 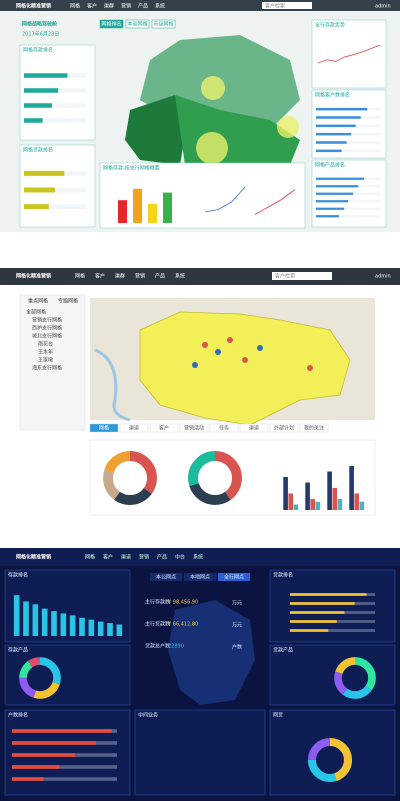 What do you see at coordinates (47, 368) in the screenshot?
I see `tree-item: 海东支行网格` at bounding box center [47, 368].